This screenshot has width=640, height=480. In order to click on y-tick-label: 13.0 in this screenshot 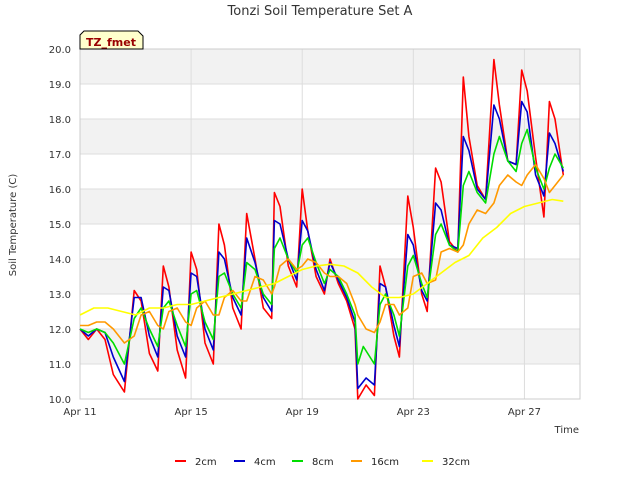, I will do `click(60, 295)`.